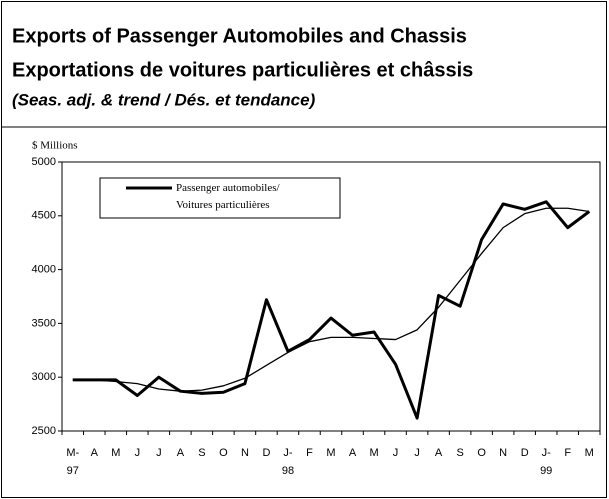  What do you see at coordinates (44, 377) in the screenshot?
I see `y-tick-label: 3000` at bounding box center [44, 377].